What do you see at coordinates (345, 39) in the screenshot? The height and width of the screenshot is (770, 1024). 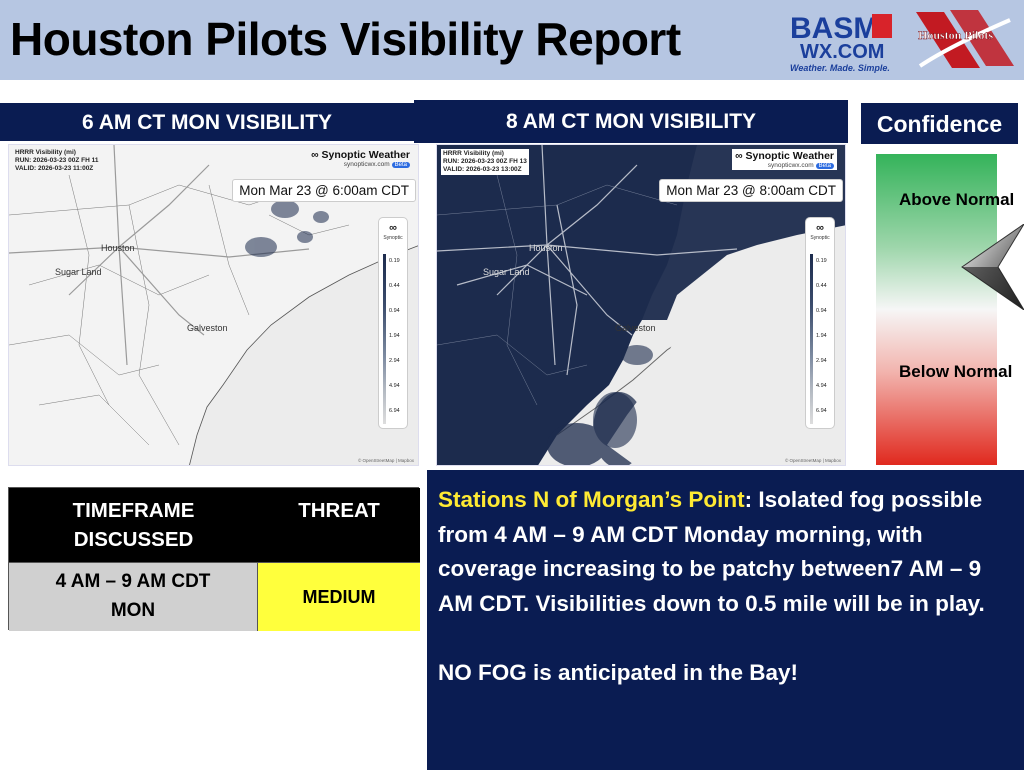 I see `page-title: Houston Pilots Visibility Report` at bounding box center [345, 39].